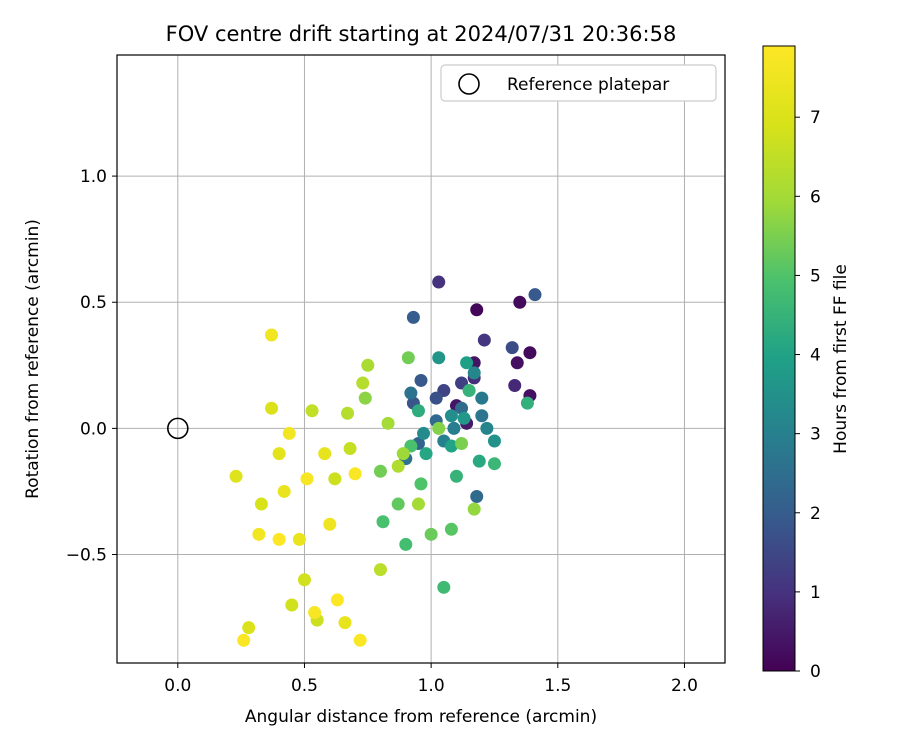 Image resolution: width=900 pixels, height=750 pixels. What do you see at coordinates (815, 276) in the screenshot?
I see `colorbar-tick-label: 5` at bounding box center [815, 276].